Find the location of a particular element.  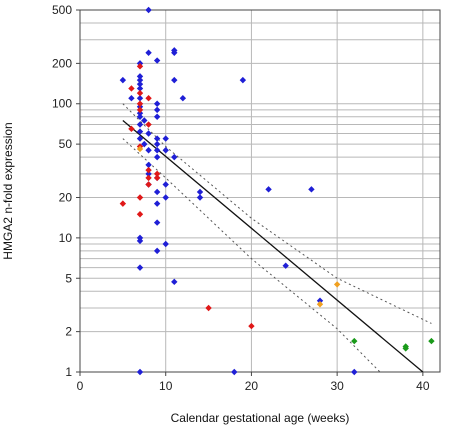

y-tick-label: 10 is located at coordinates (66, 238).